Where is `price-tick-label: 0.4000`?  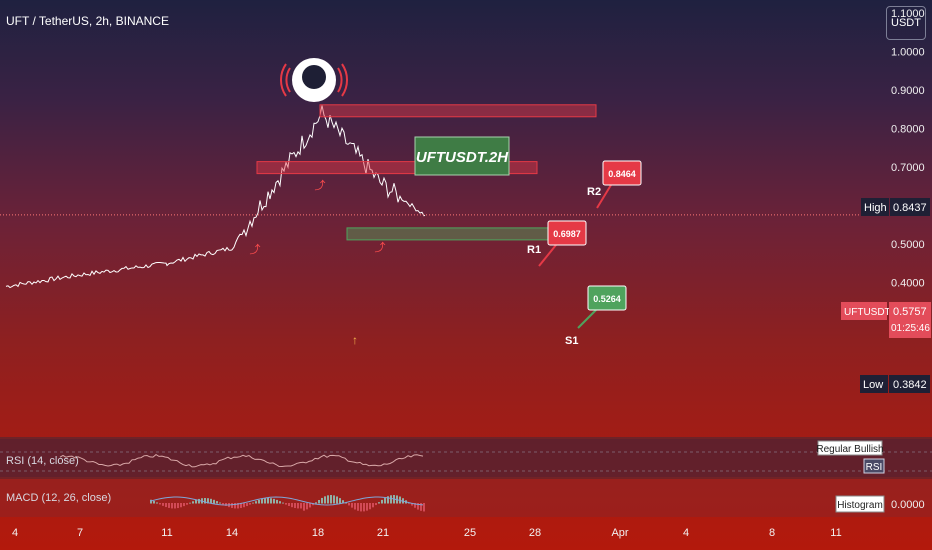
price-tick-label: 0.4000 is located at coordinates (908, 284).